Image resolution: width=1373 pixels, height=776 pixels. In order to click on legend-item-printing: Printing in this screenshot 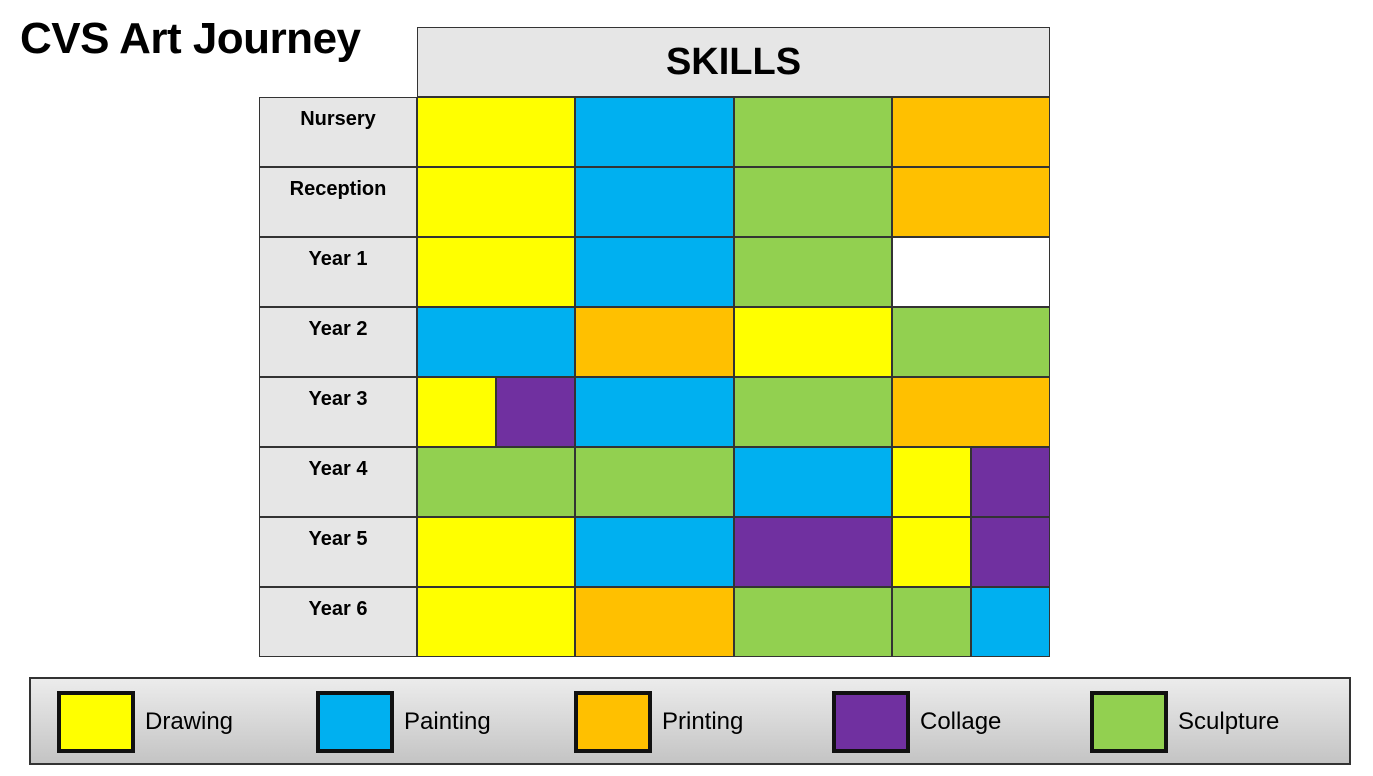, I will do `click(658, 722)`.